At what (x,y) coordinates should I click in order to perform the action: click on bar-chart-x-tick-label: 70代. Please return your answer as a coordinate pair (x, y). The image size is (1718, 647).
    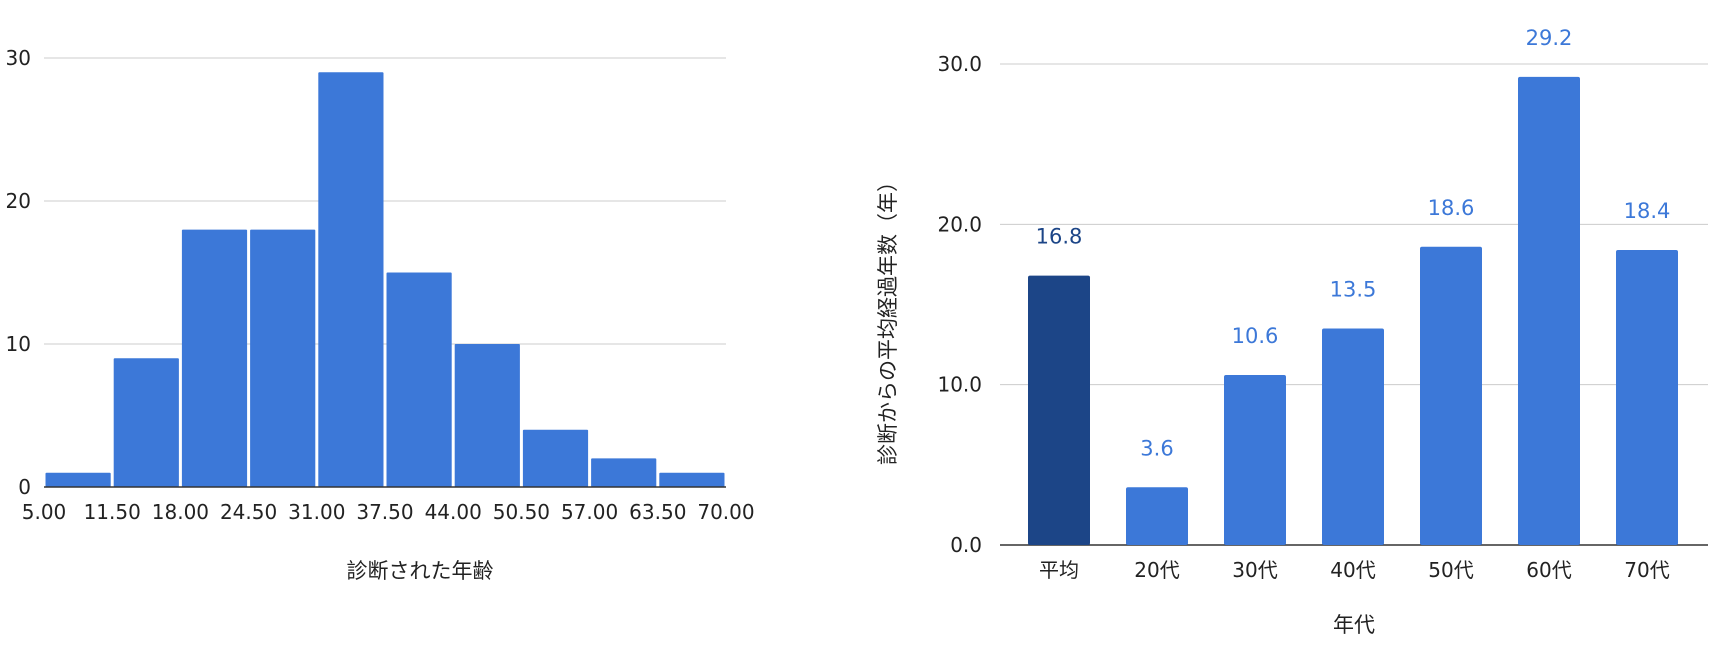
    Looking at the image, I should click on (1646, 570).